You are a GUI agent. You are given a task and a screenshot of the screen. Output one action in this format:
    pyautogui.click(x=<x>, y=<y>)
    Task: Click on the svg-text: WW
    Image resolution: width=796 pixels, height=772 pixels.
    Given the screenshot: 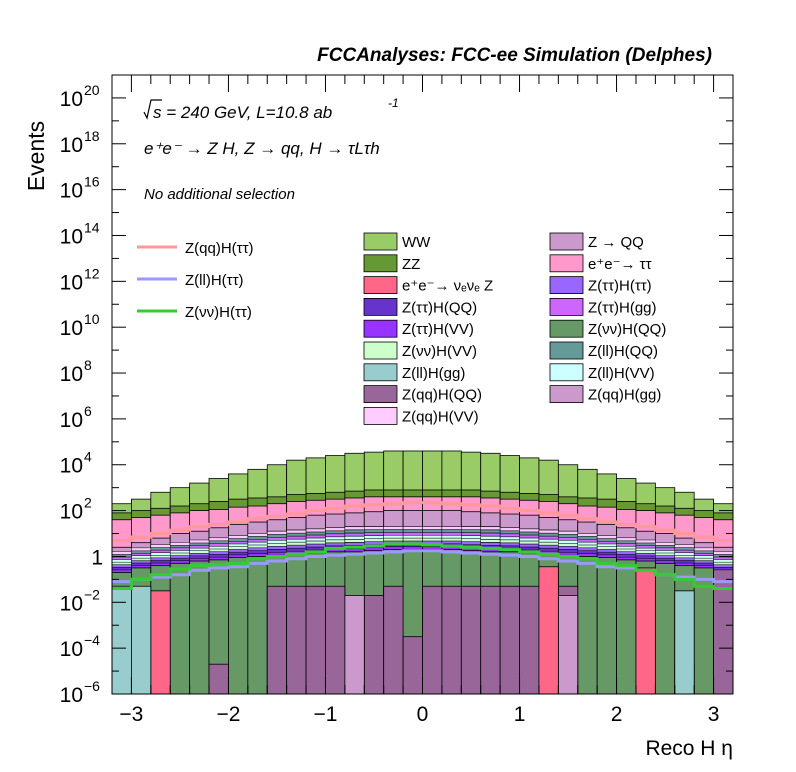 What is the action you would take?
    pyautogui.click(x=416, y=242)
    